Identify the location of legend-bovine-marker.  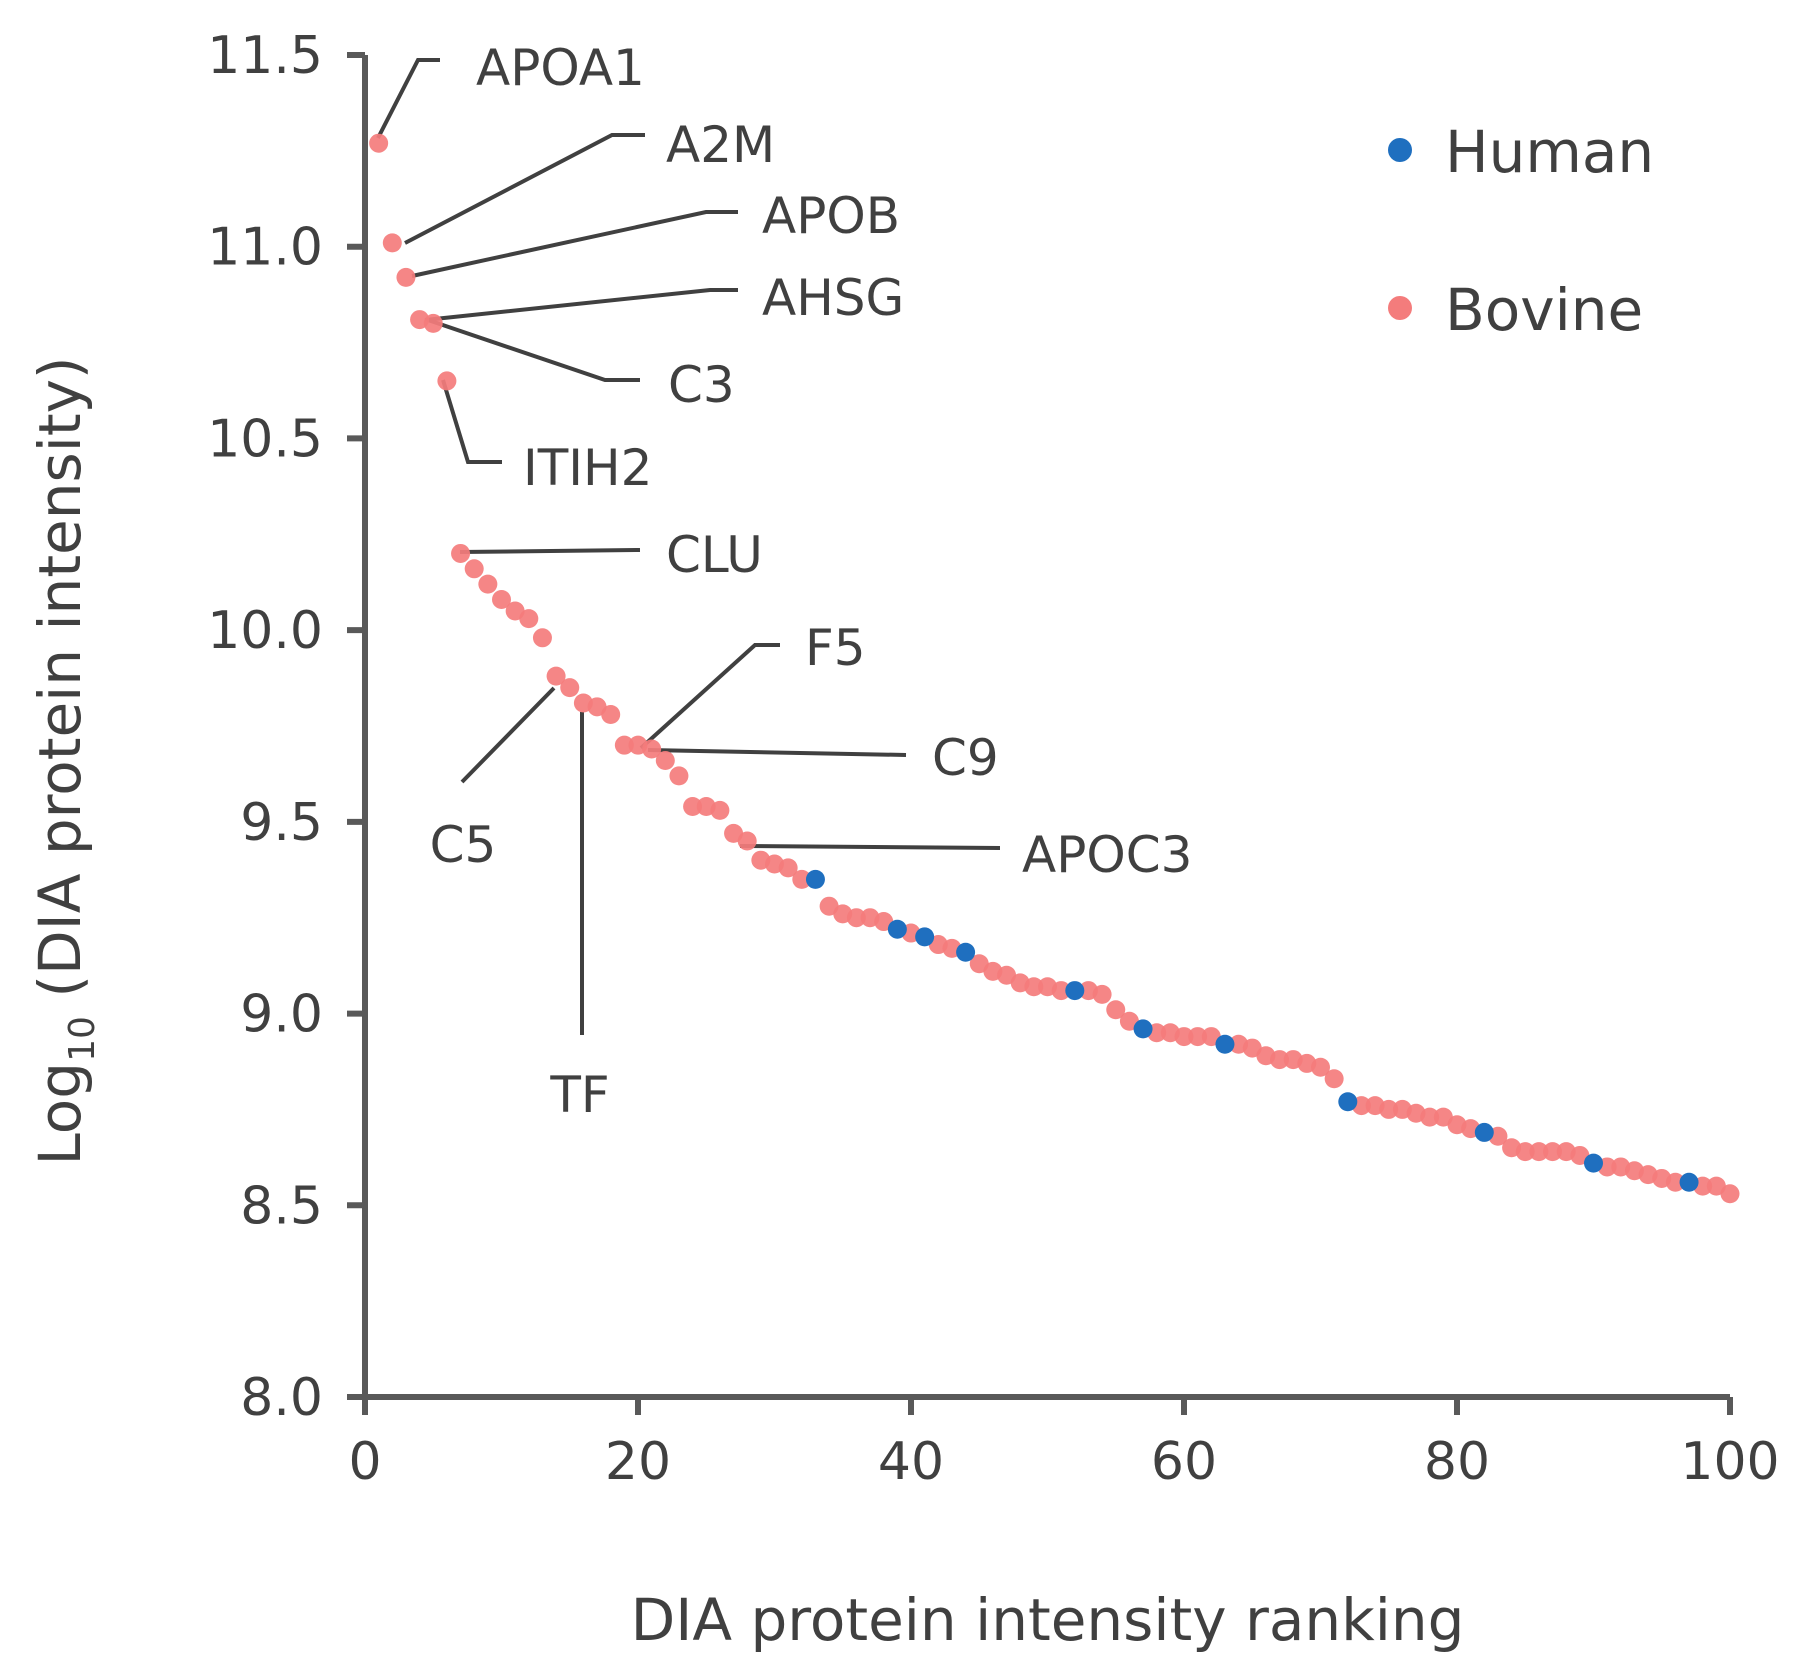
(1400, 308).